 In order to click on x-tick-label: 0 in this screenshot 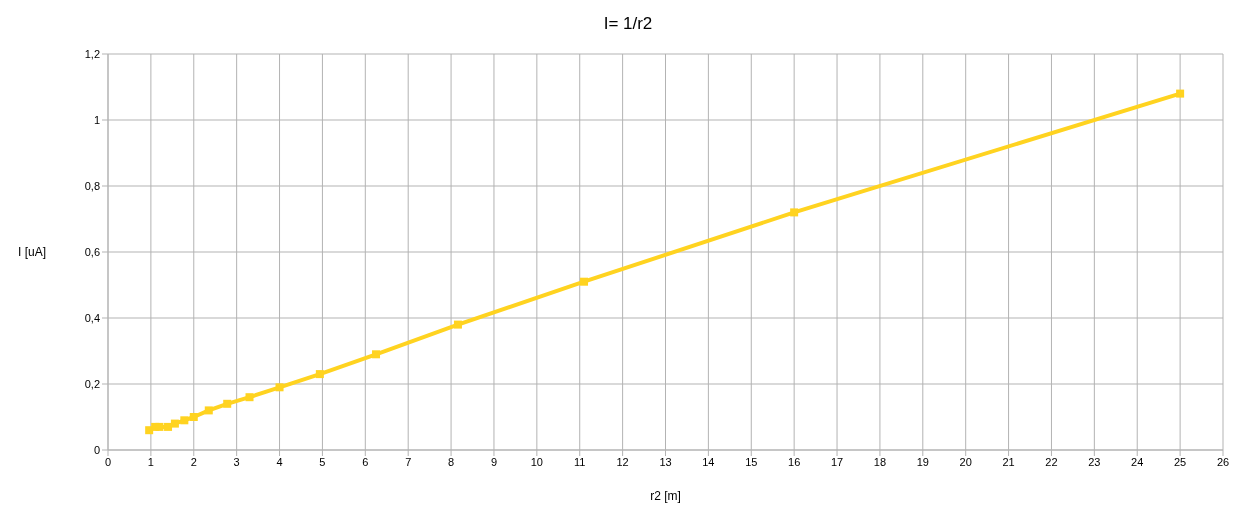, I will do `click(108, 461)`.